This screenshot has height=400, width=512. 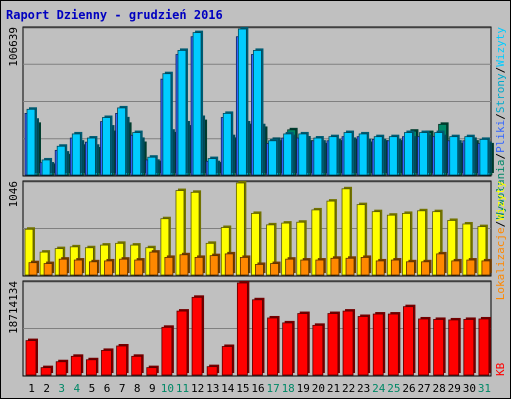 I want to click on x-tick-label-day-28: 28, so click(x=439, y=388).